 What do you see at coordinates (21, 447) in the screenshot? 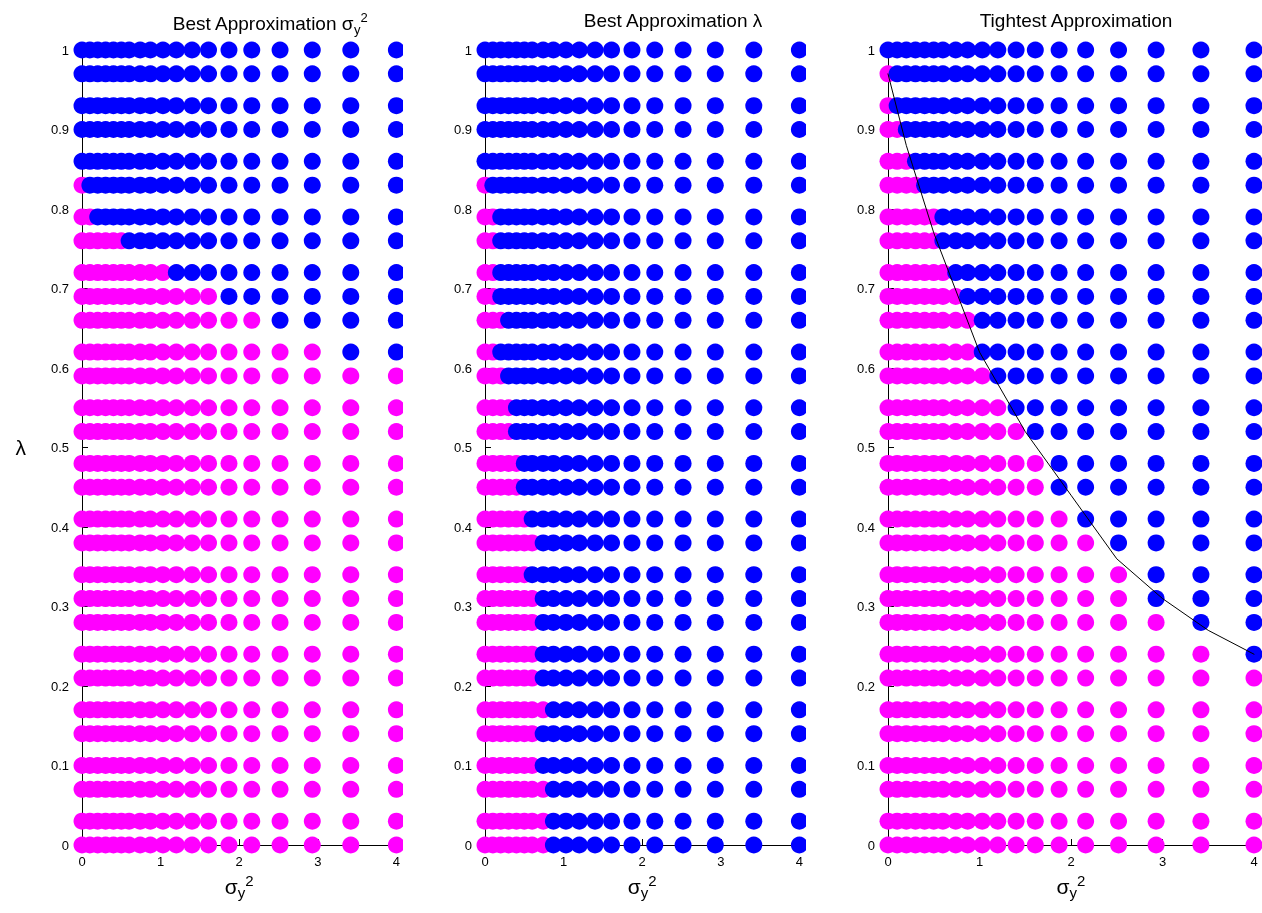
I see `y-axis-title: λ` at bounding box center [21, 447].